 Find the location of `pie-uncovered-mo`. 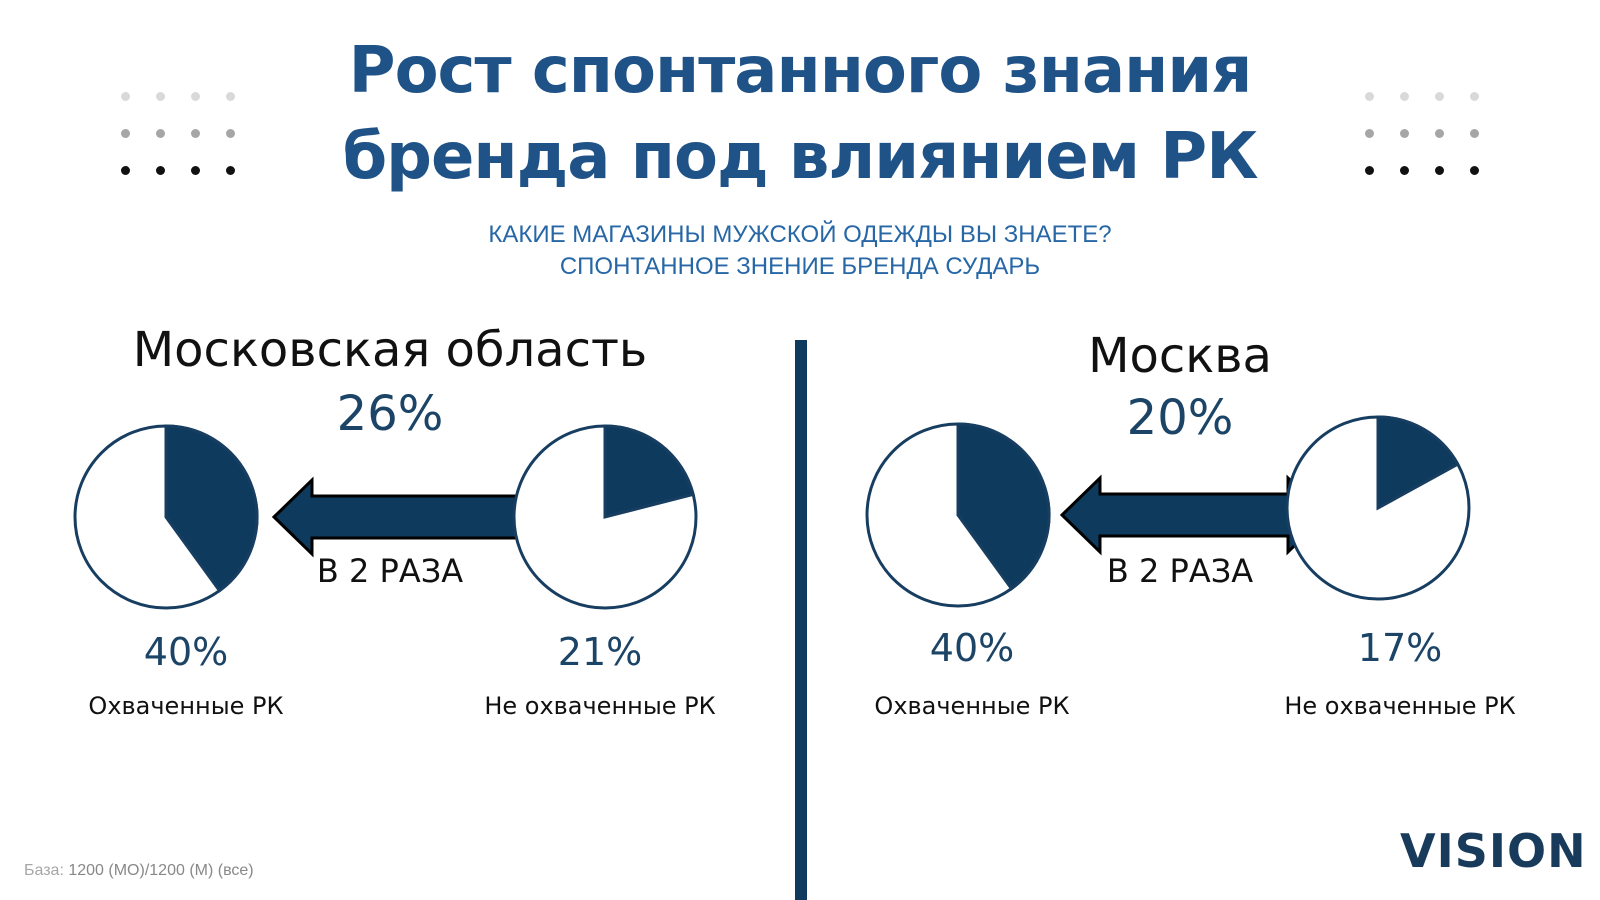

pie-uncovered-mo is located at coordinates (605, 517).